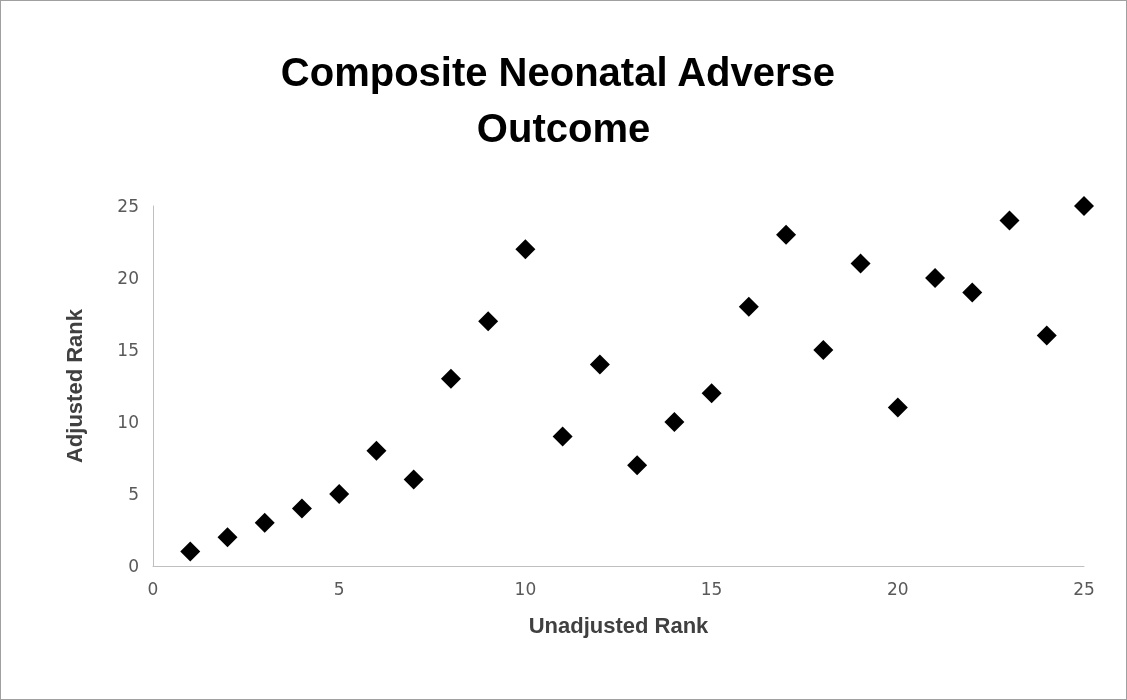 This screenshot has width=1127, height=700. I want to click on y-tick-label: 0, so click(133, 566).